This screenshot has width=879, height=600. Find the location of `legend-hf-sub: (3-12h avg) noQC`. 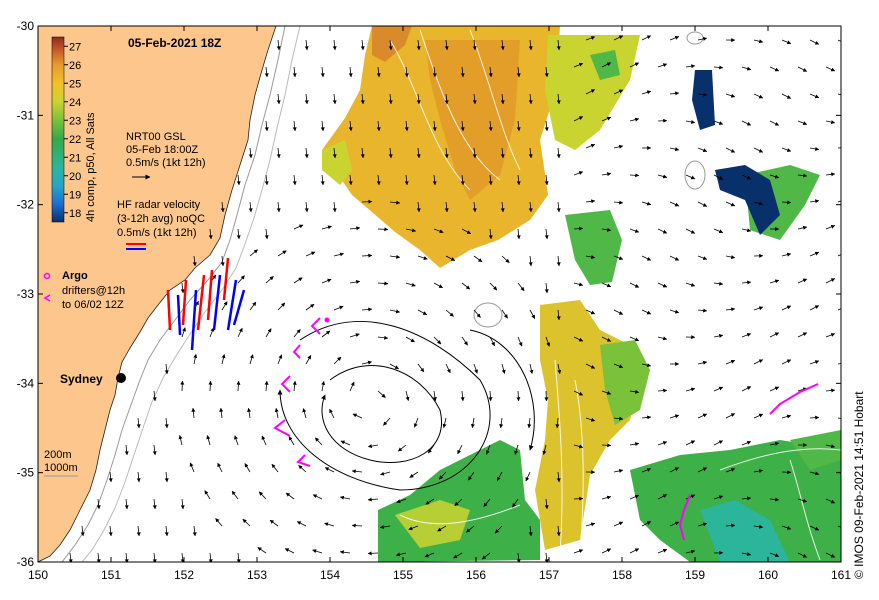

legend-hf-sub: (3-12h avg) noQC is located at coordinates (161, 219).